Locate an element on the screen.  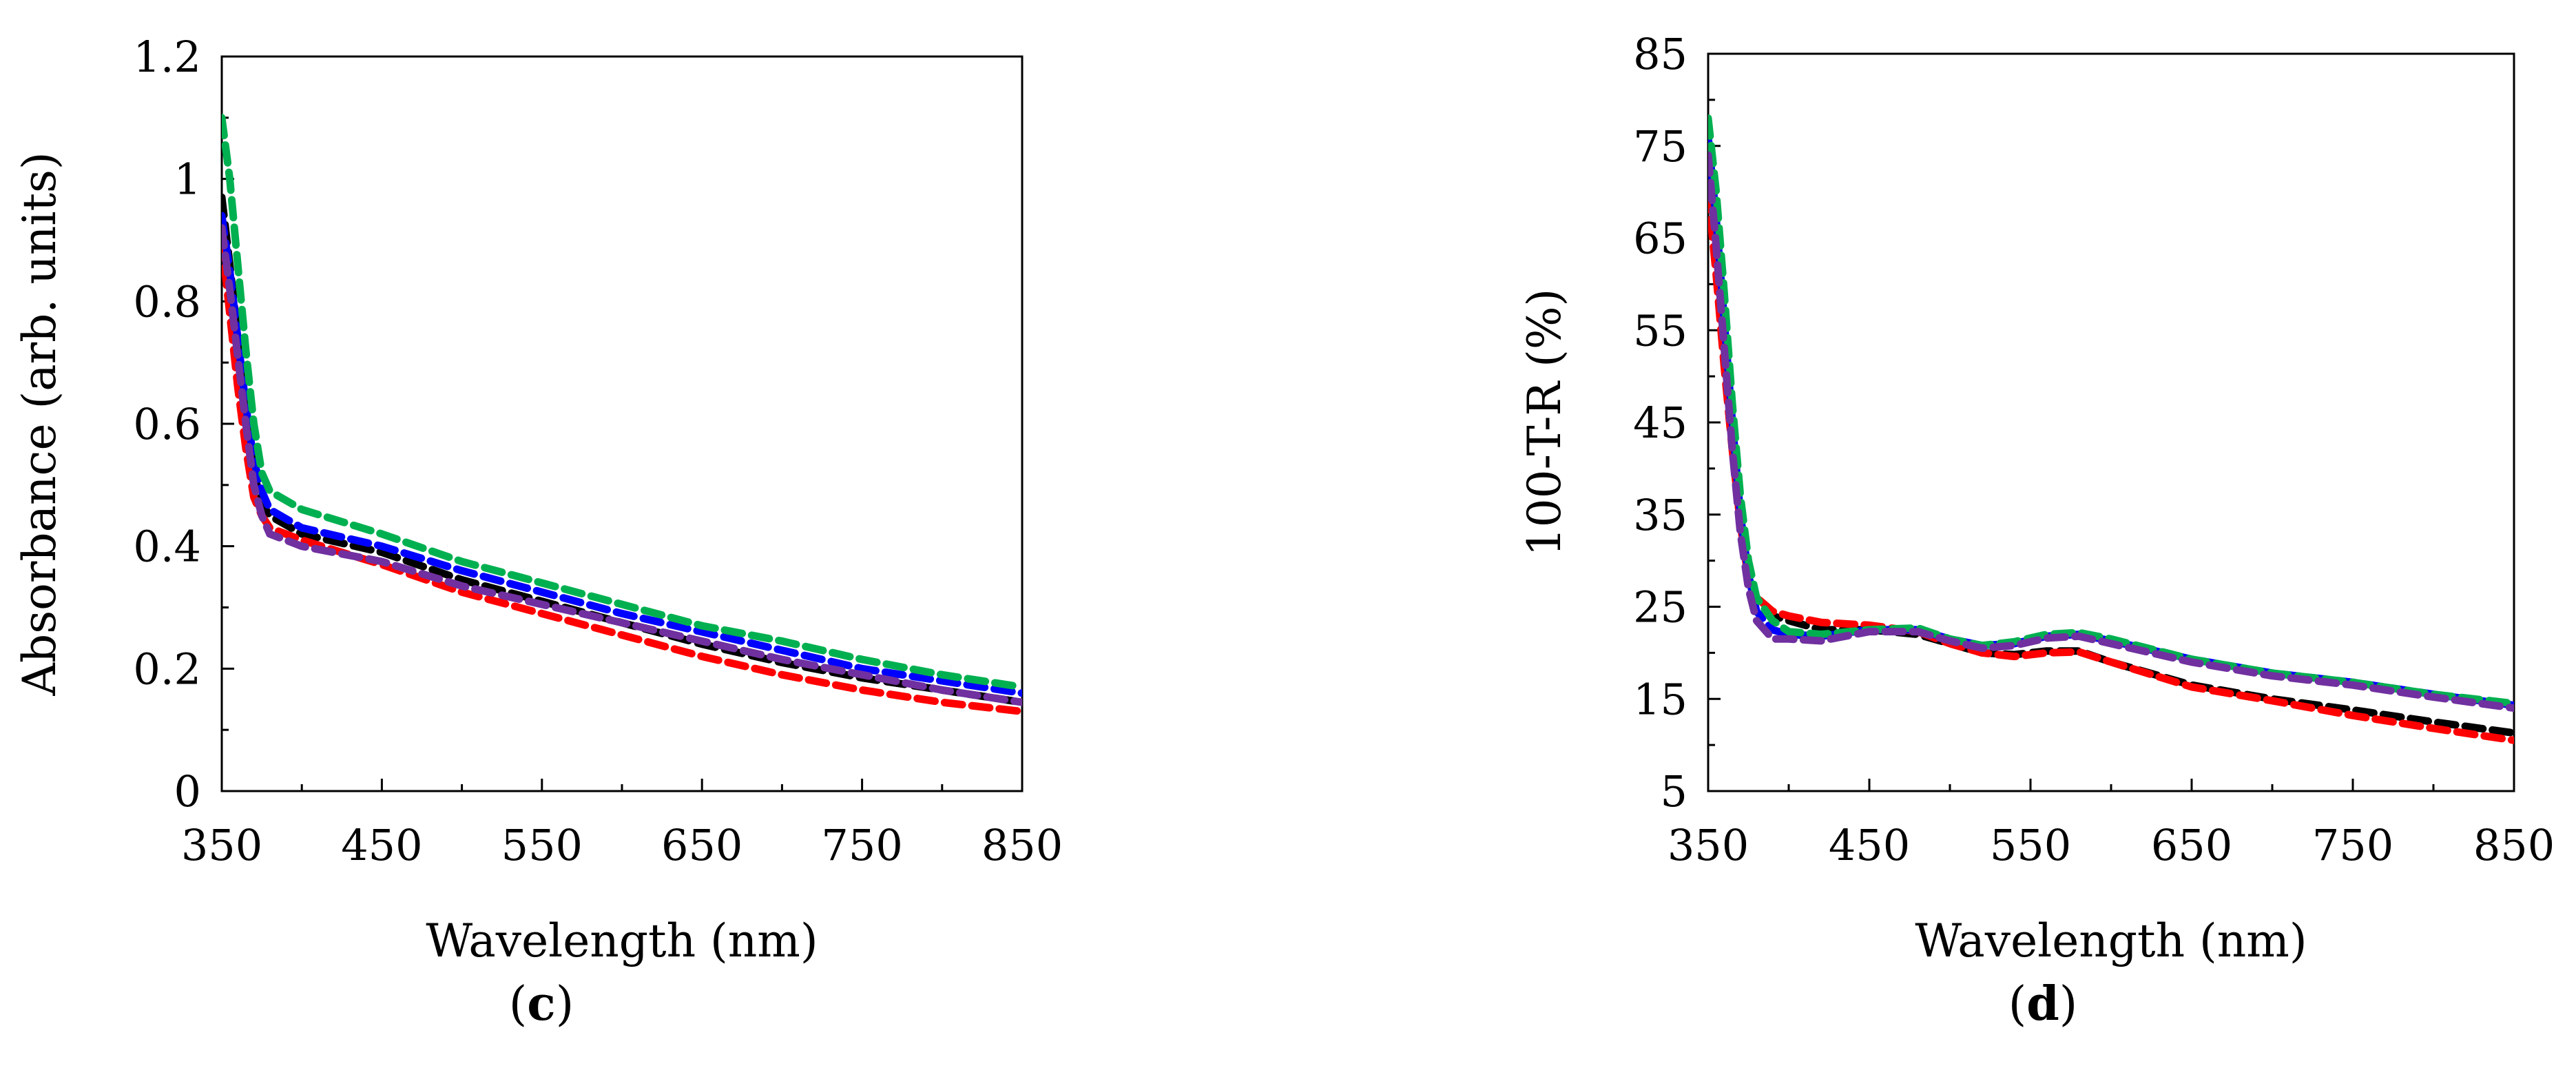
y-tick-label: 0.8 is located at coordinates (167, 302).